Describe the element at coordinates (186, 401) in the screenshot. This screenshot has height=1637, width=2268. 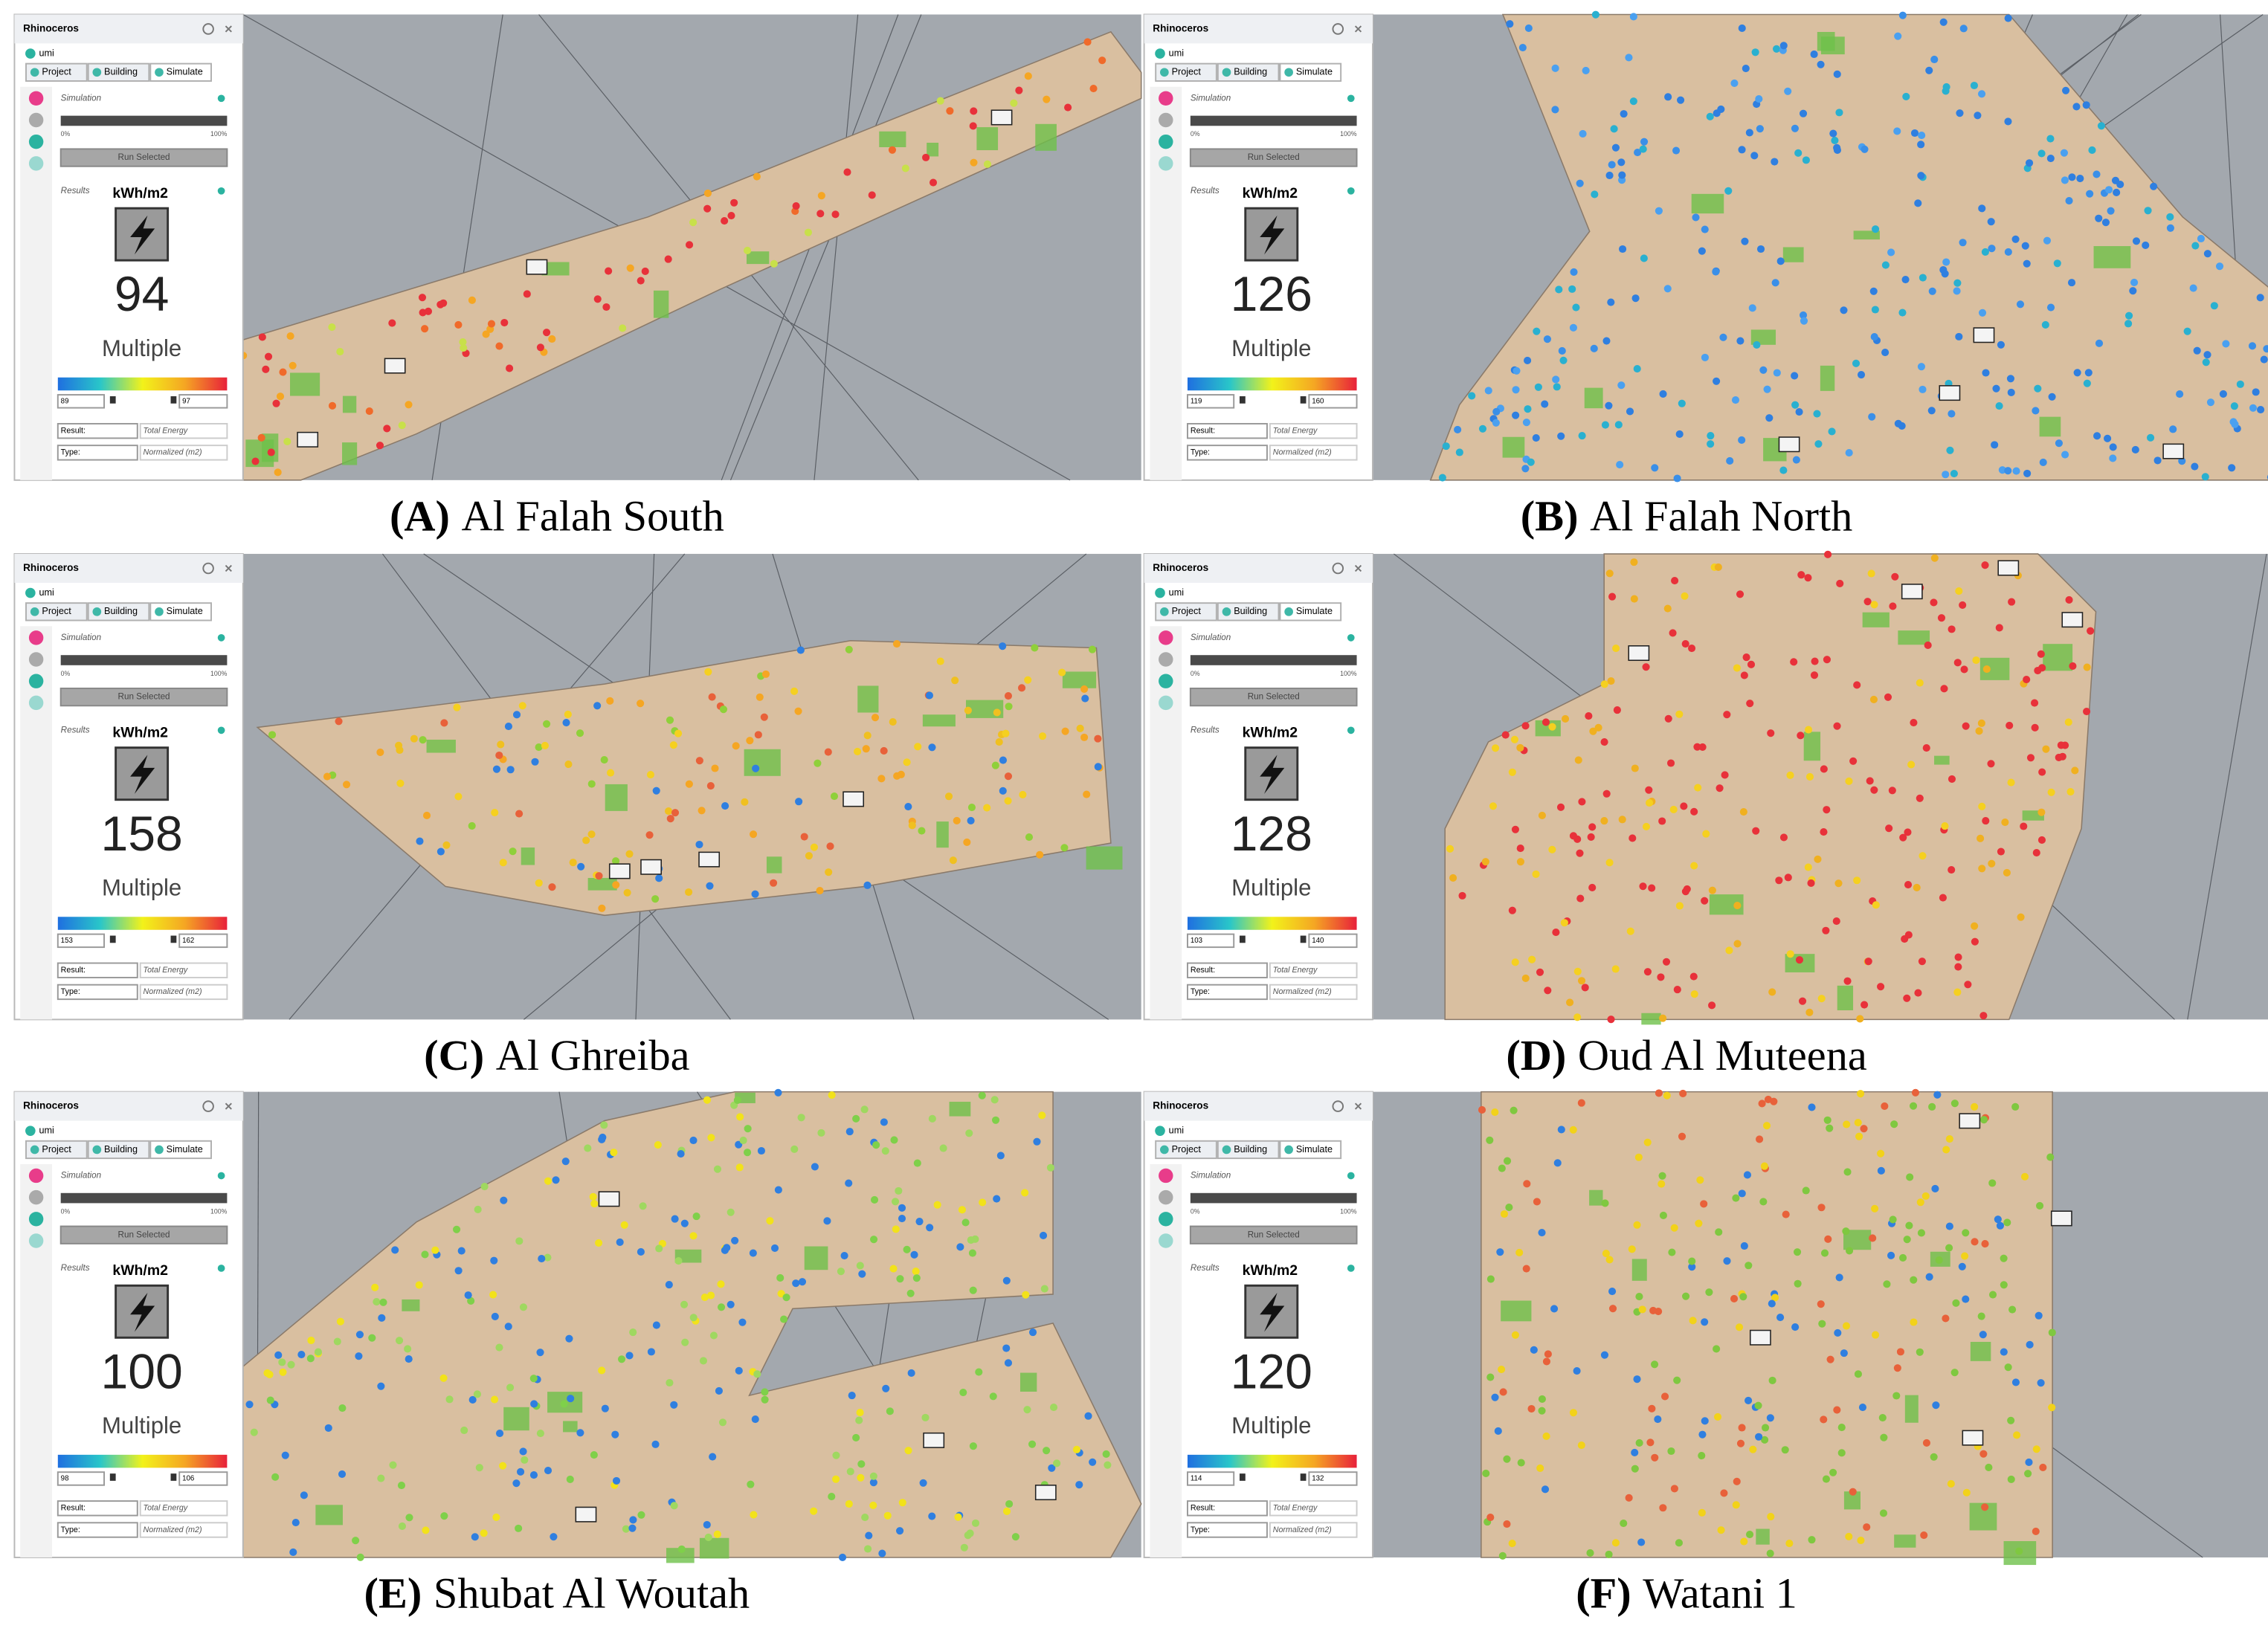
I see `scale-max: 97` at that location.